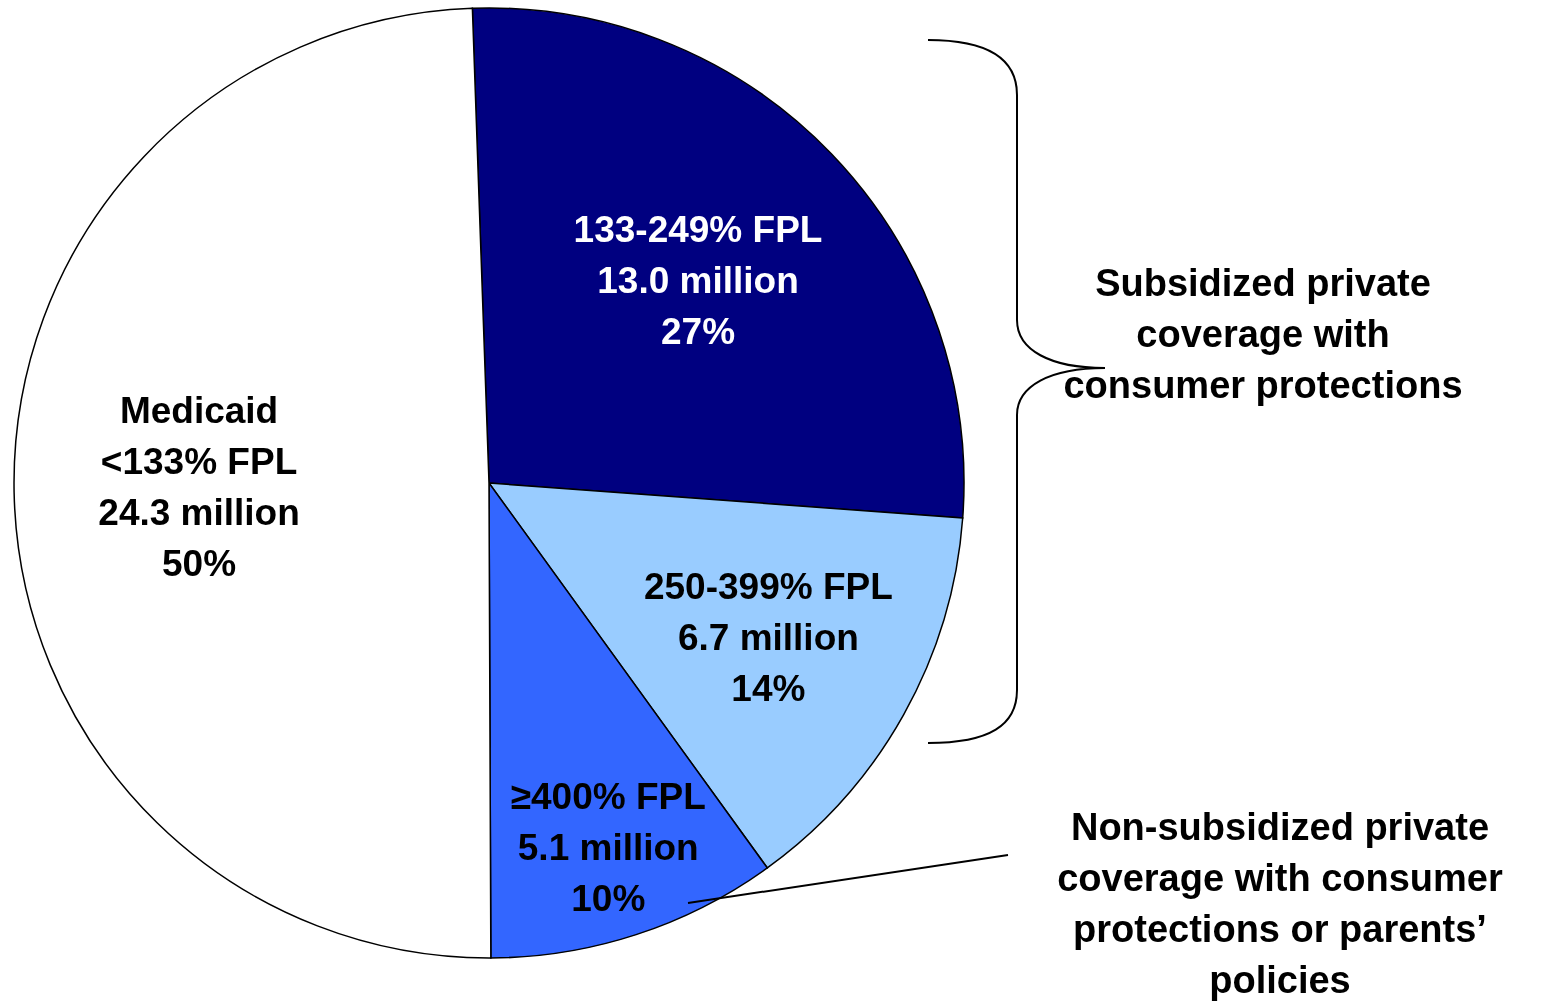  I want to click on data-label: 14%, so click(768, 689).